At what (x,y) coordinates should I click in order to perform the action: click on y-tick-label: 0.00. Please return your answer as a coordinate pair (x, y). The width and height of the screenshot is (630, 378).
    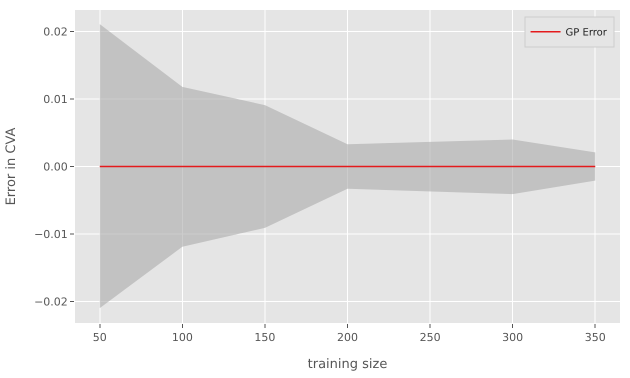
    Looking at the image, I should click on (55, 167).